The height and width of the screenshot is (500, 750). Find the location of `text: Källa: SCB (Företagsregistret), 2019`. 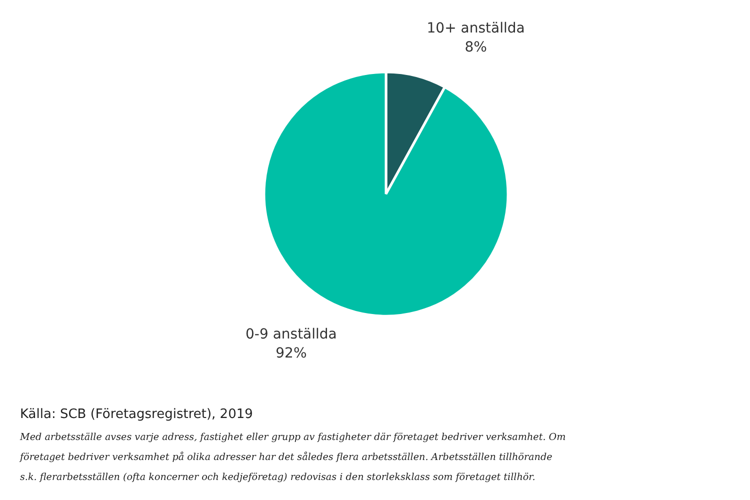

text: Källa: SCB (Företagsregistret), 2019 is located at coordinates (136, 414).